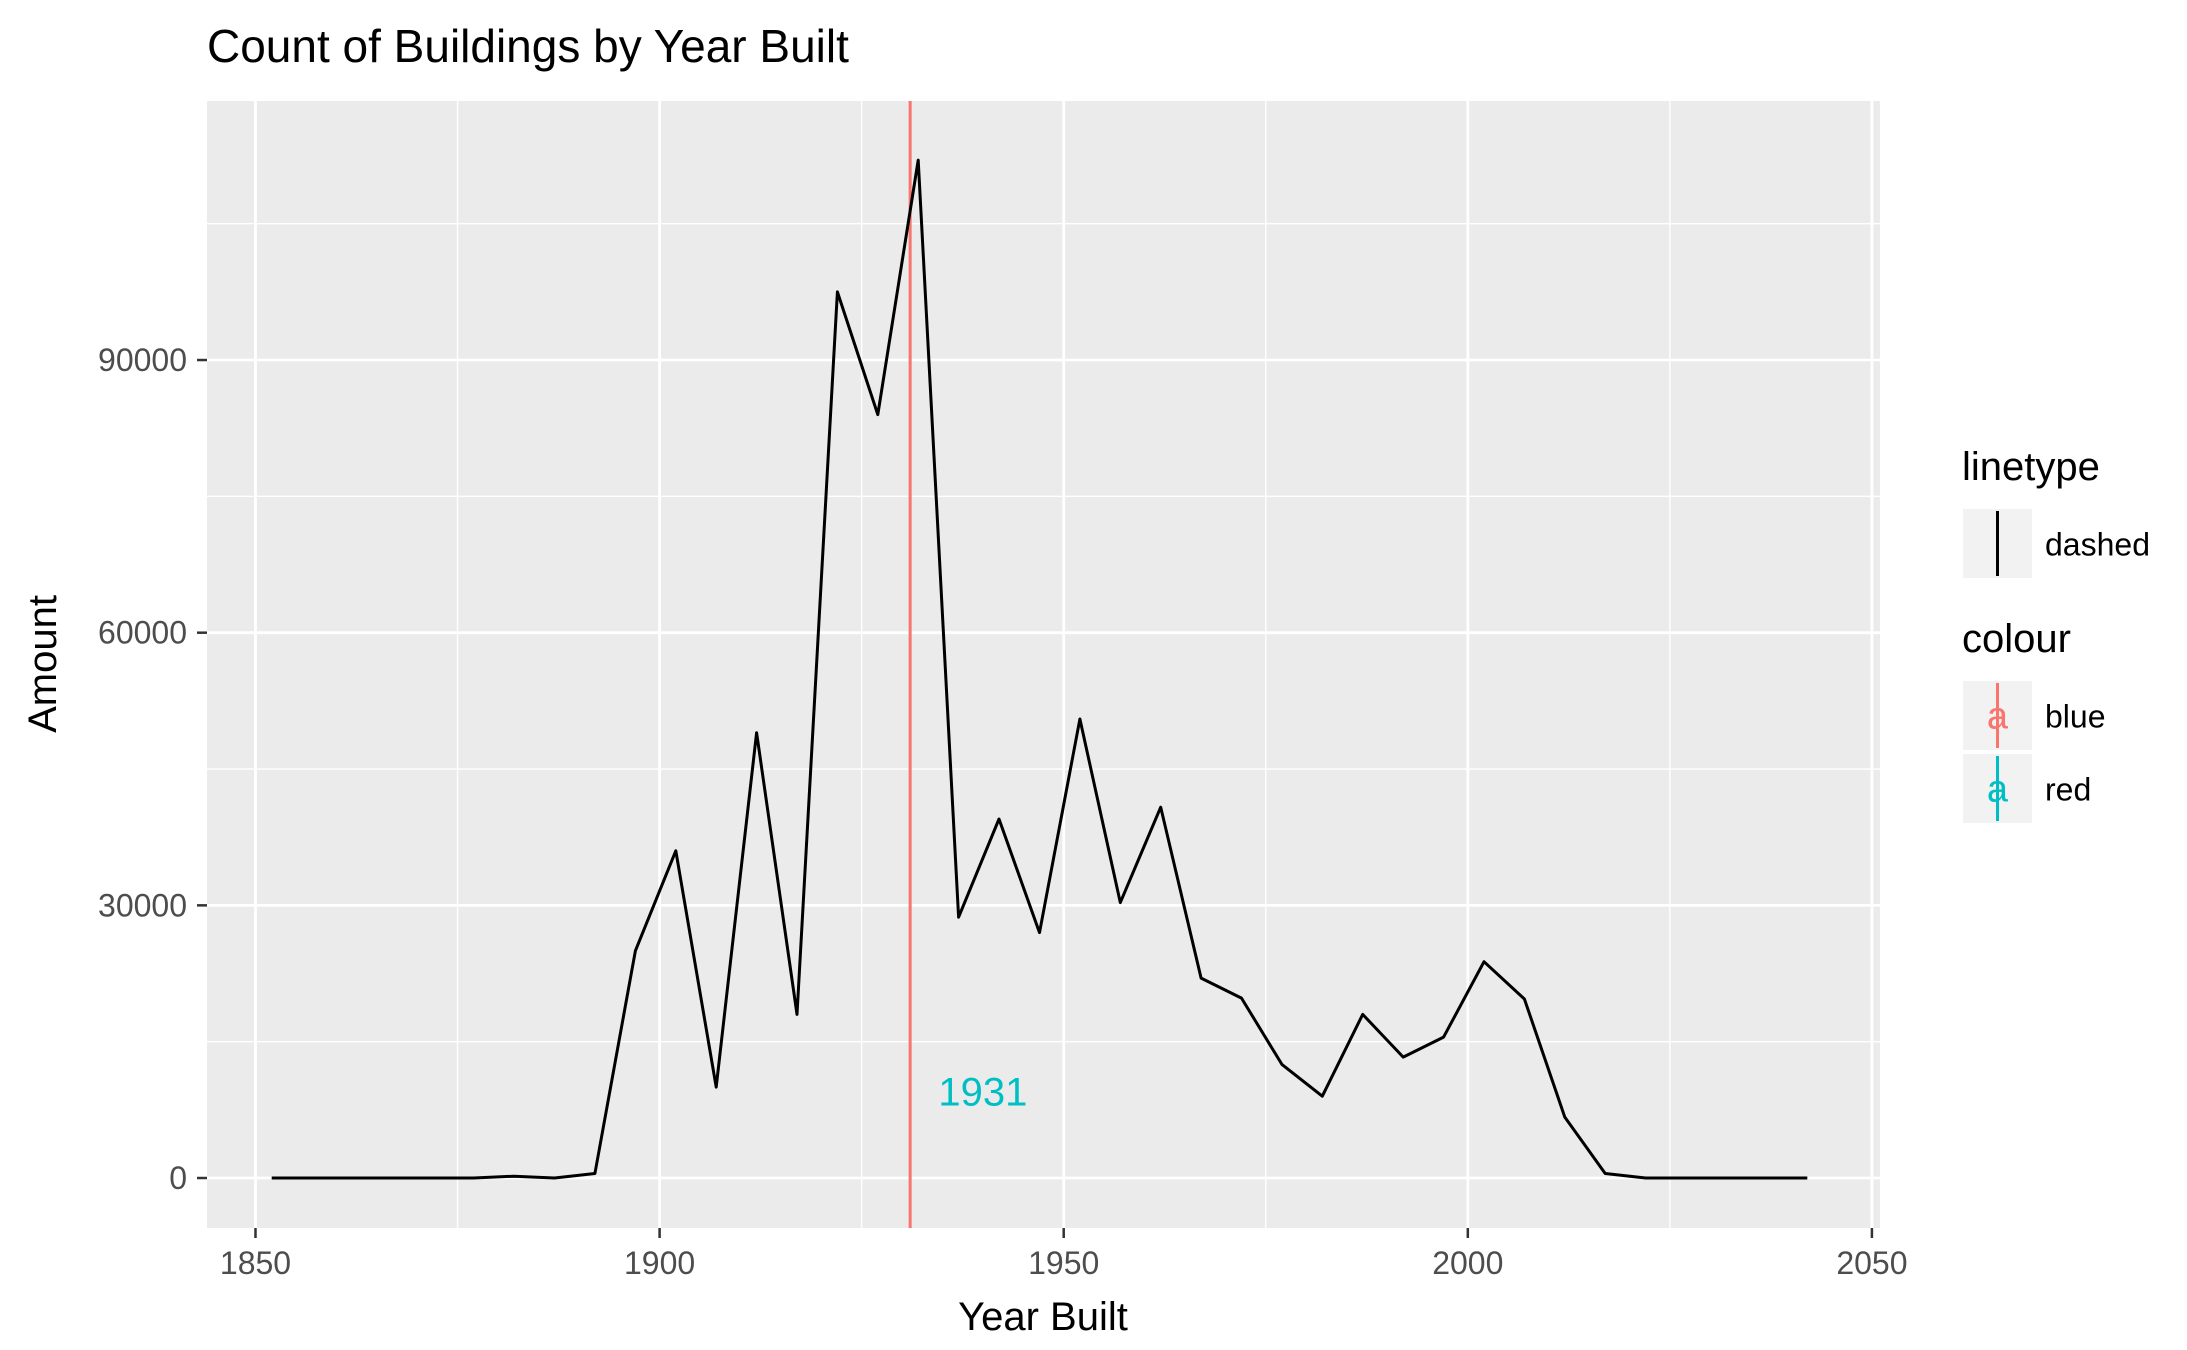  I want to click on y-tick-label: 30000, so click(142, 905).